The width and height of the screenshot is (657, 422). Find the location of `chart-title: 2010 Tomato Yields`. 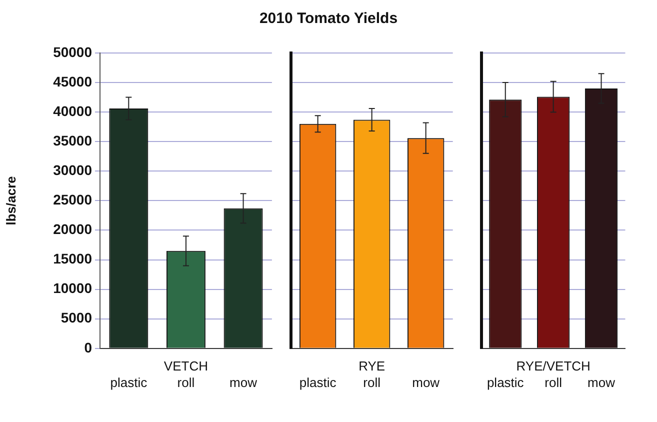

chart-title: 2010 Tomato Yields is located at coordinates (328, 18).